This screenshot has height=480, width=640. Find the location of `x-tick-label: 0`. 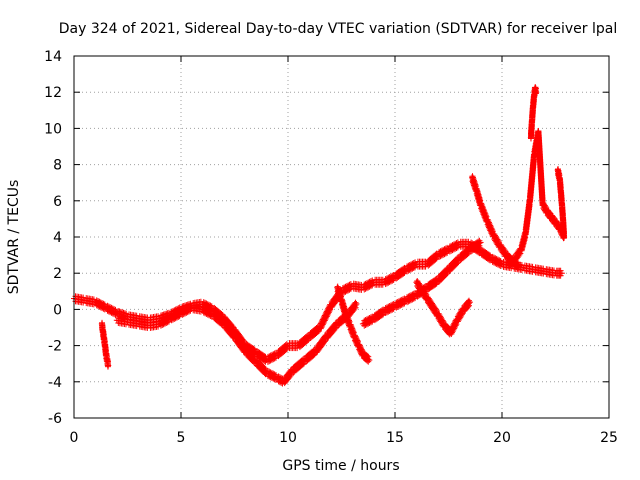

x-tick-label: 0 is located at coordinates (74, 438).